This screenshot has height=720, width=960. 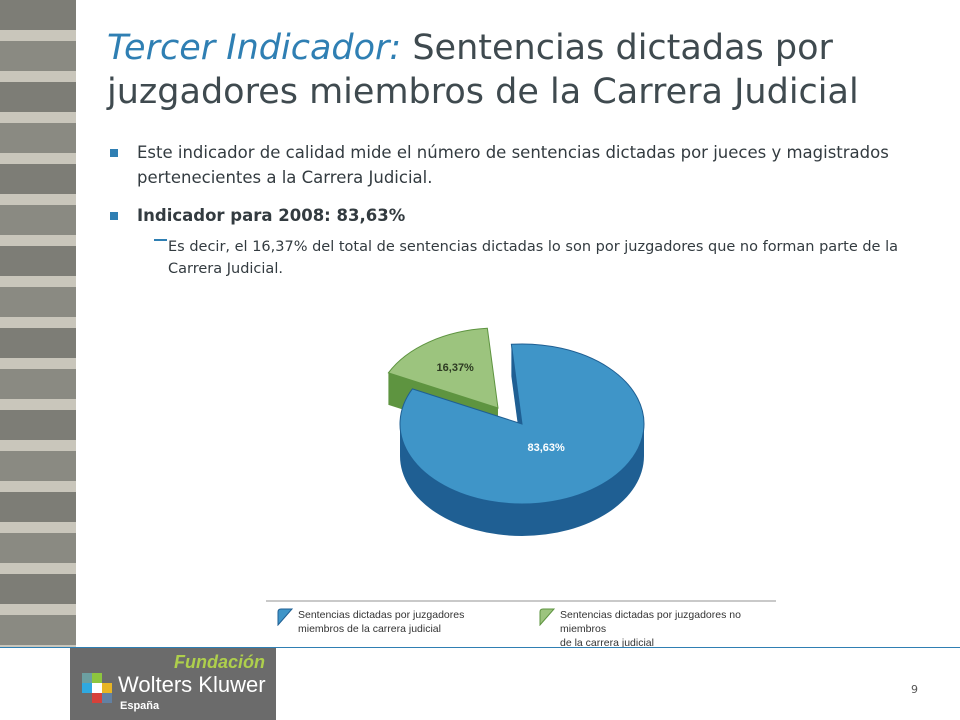 What do you see at coordinates (547, 617) in the screenshot?
I see `legend-swatch-nonmembers` at bounding box center [547, 617].